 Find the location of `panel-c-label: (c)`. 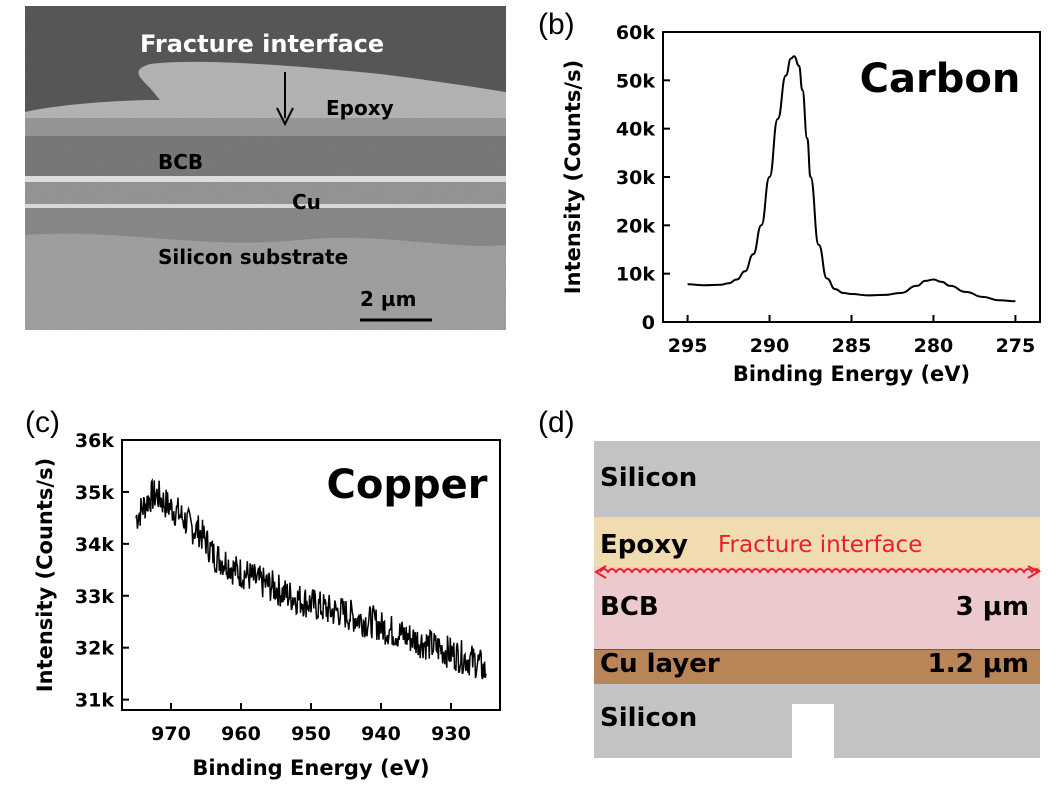

panel-c-label: (c) is located at coordinates (42, 422).